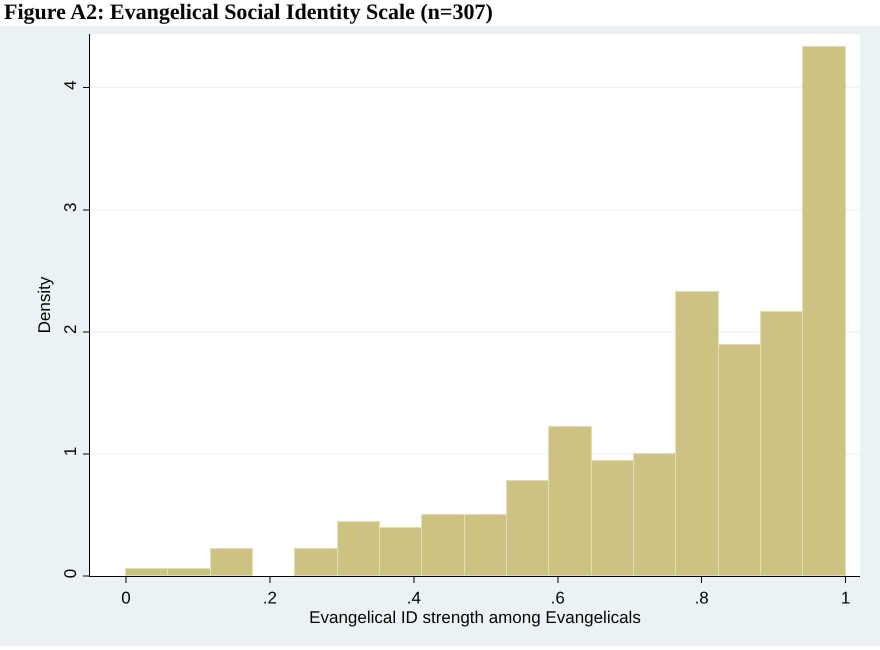 This screenshot has width=880, height=650. What do you see at coordinates (70, 451) in the screenshot?
I see `y-tick-label: 1` at bounding box center [70, 451].